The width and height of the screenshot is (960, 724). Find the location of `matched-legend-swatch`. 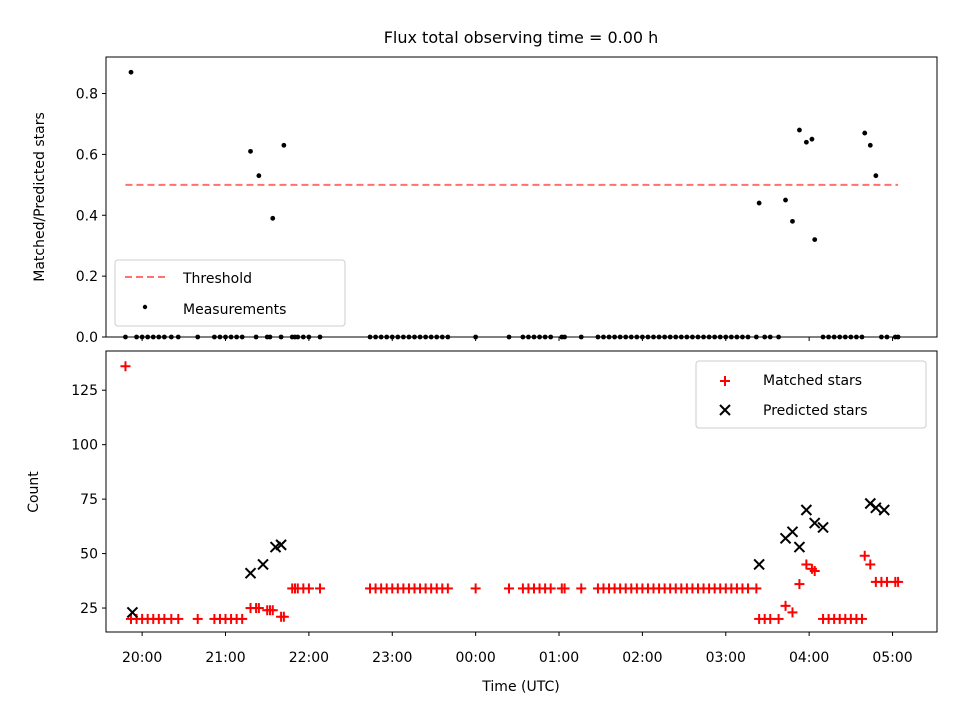

matched-legend-swatch is located at coordinates (725, 381).